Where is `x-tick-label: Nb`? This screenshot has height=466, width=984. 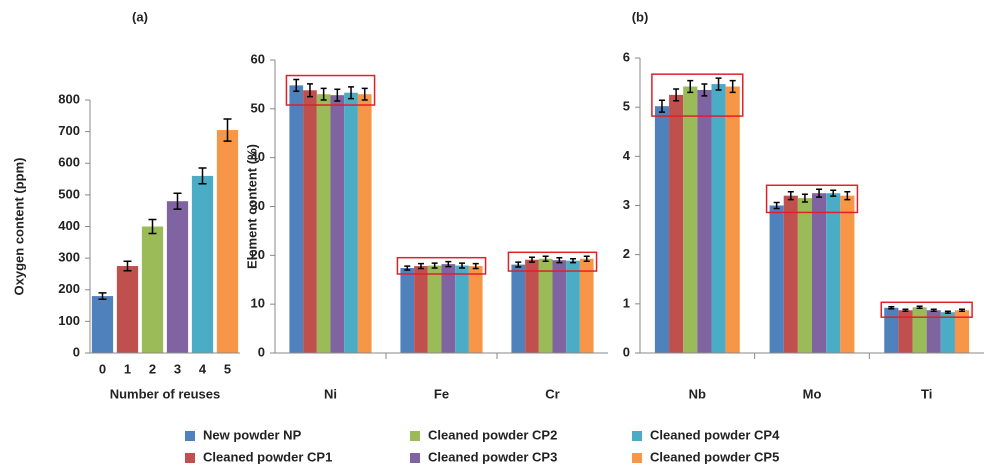 x-tick-label: Nb is located at coordinates (697, 393).